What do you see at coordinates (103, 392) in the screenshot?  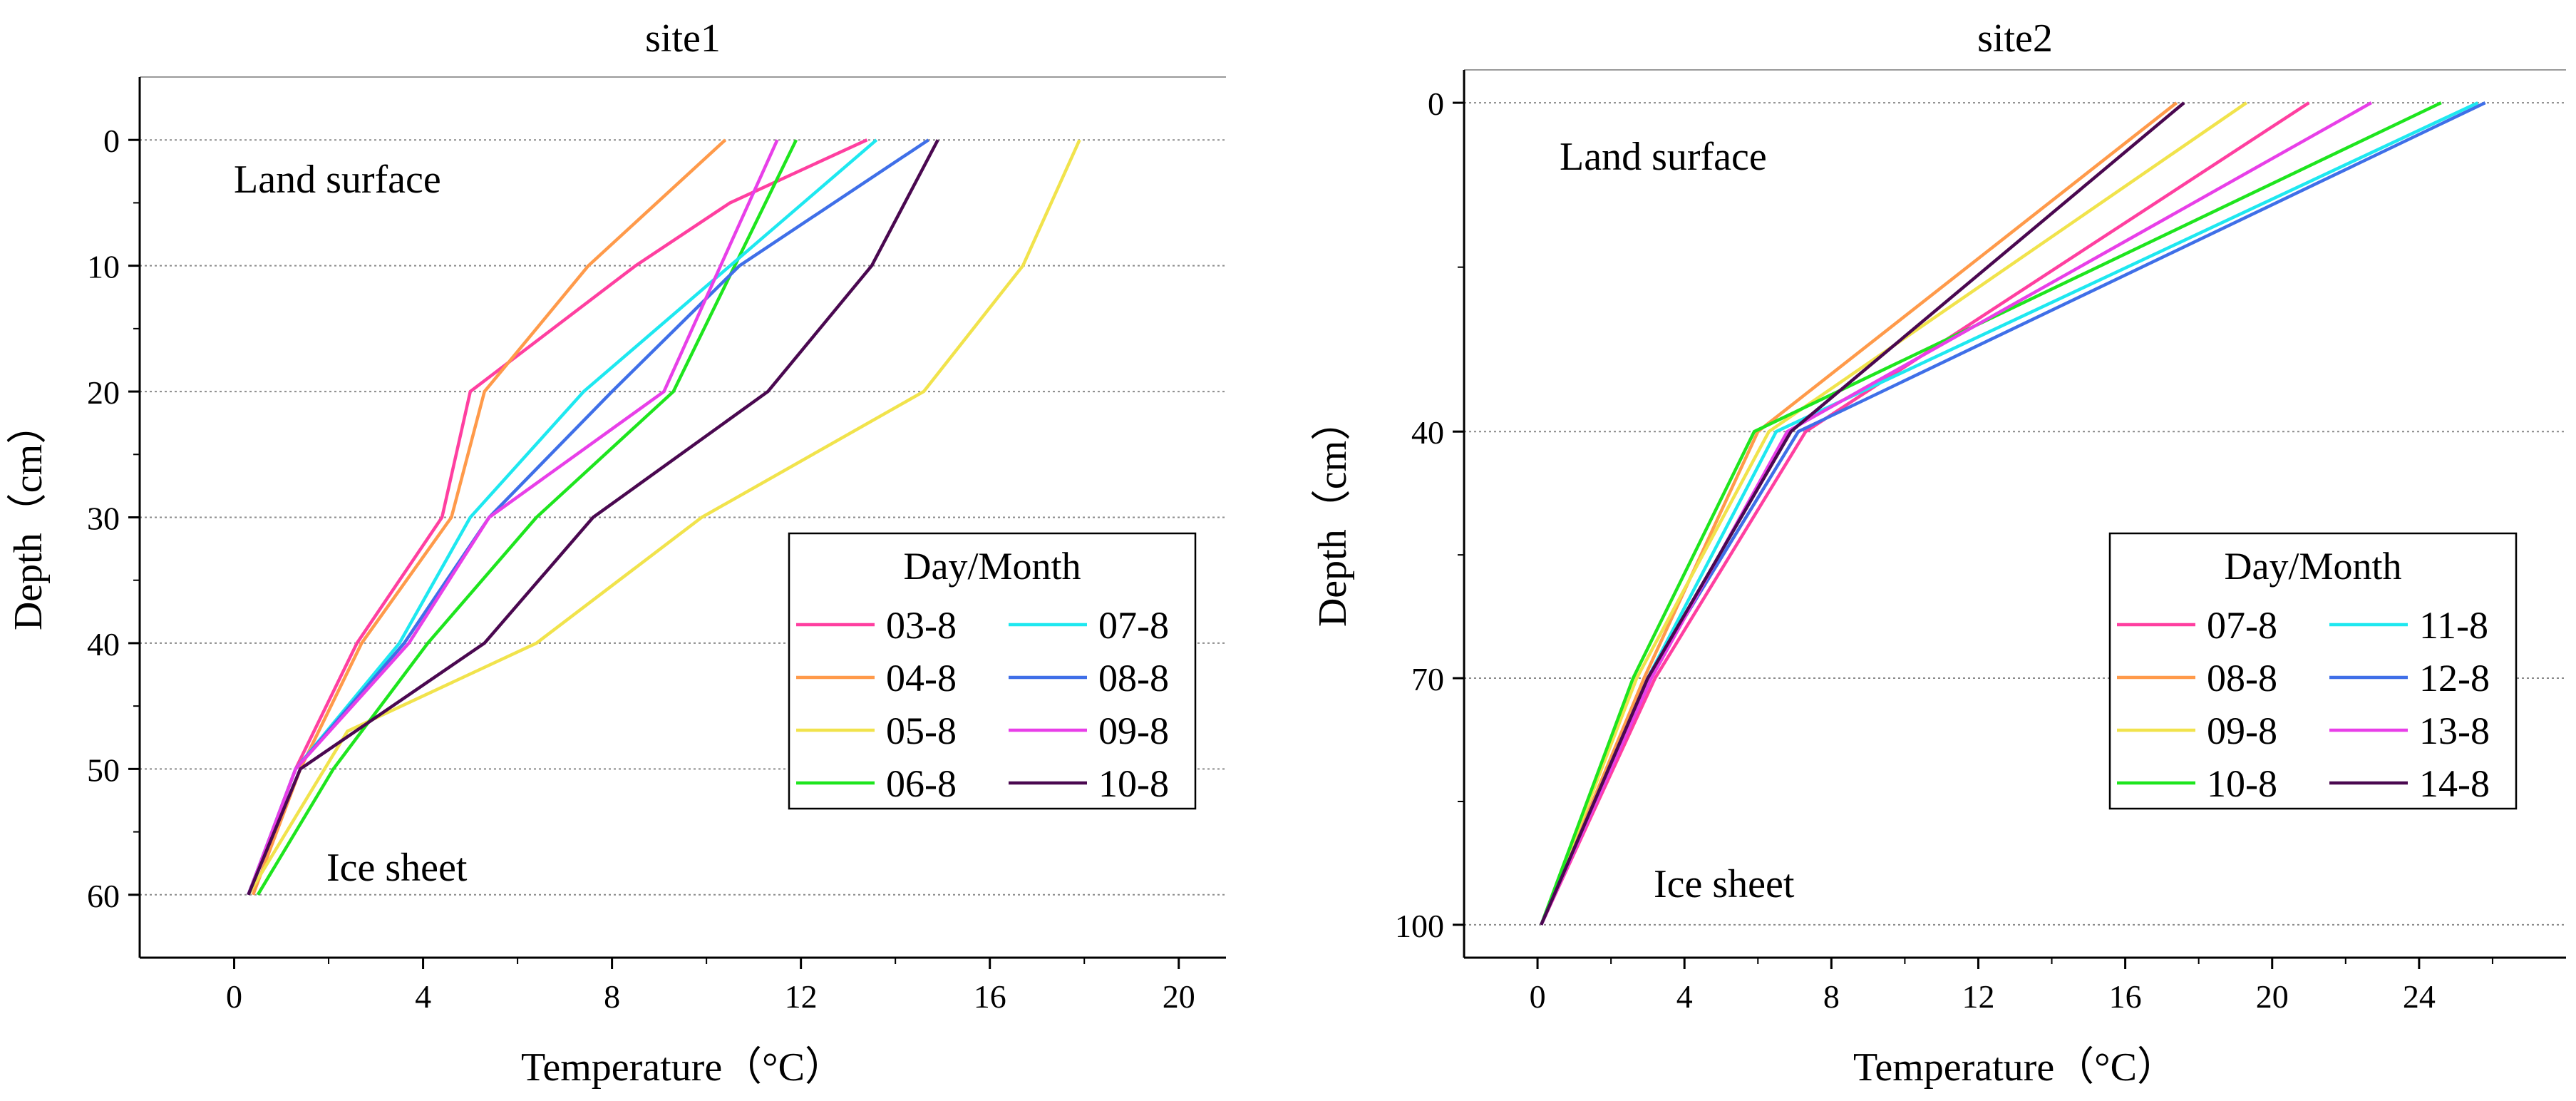 I see `y-tick-label: 20` at bounding box center [103, 392].